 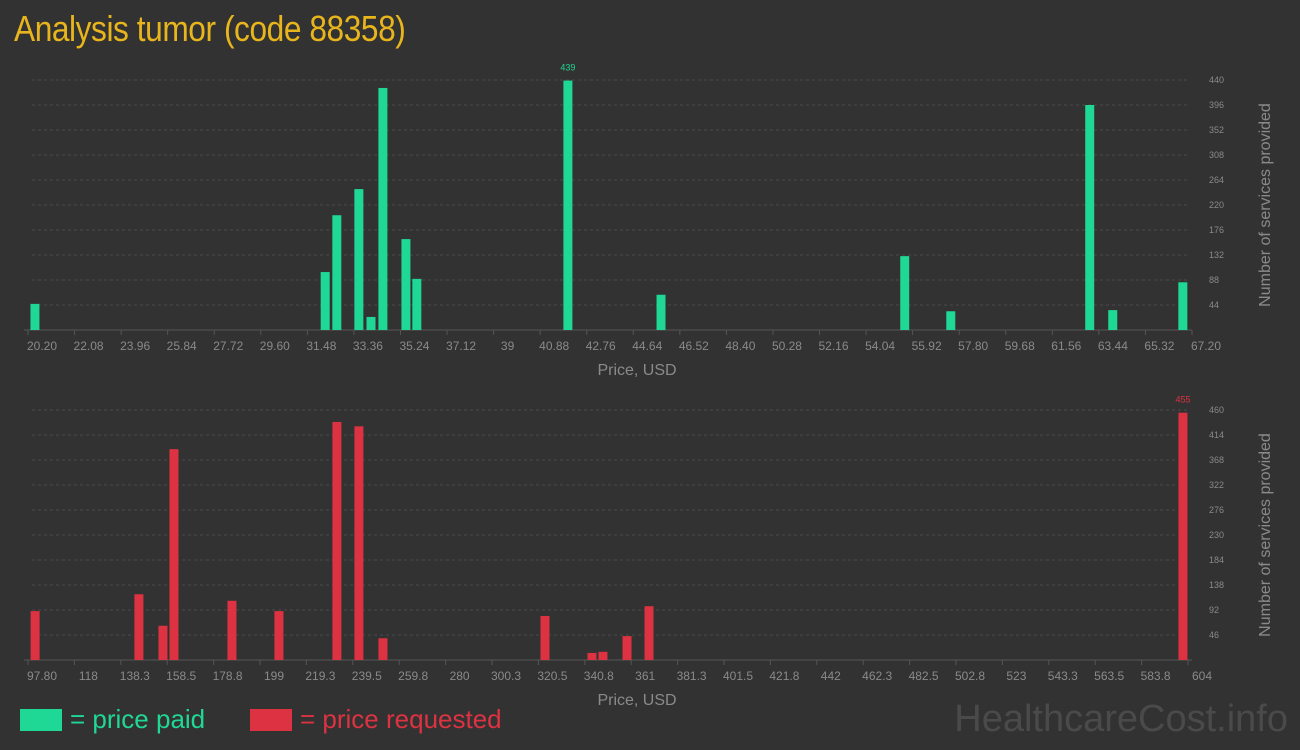 I want to click on y-tick-label: 322, so click(x=1216, y=485).